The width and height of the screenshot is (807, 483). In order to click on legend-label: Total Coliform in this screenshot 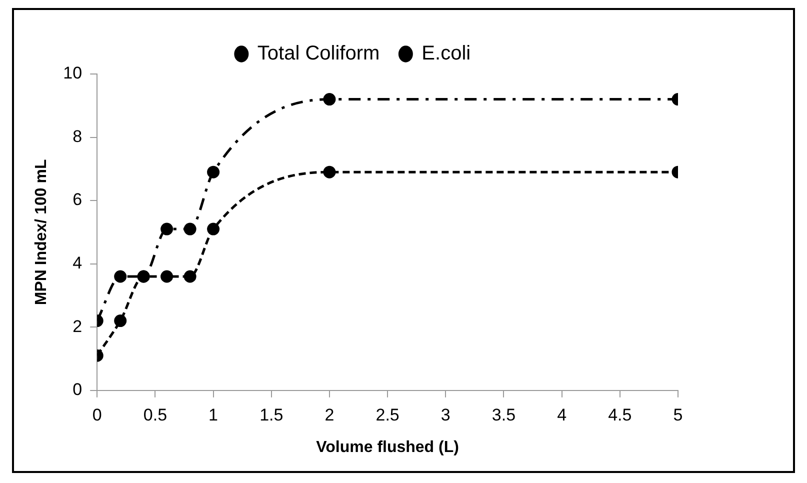, I will do `click(318, 53)`.